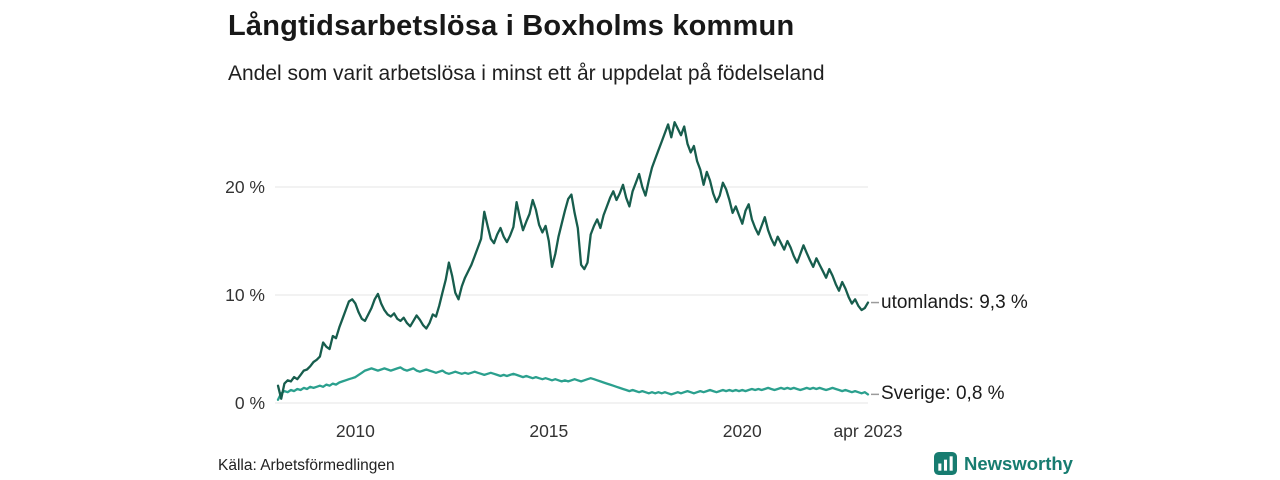  Describe the element at coordinates (306, 465) in the screenshot. I see `source-note: Källa: Arbetsförmedlingen` at that location.